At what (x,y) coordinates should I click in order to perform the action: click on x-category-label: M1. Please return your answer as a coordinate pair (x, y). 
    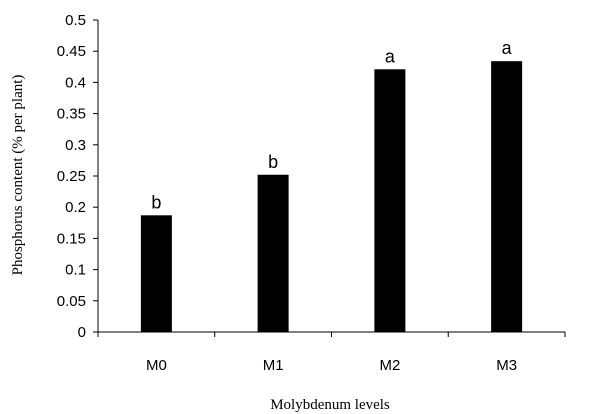
    Looking at the image, I should click on (273, 365).